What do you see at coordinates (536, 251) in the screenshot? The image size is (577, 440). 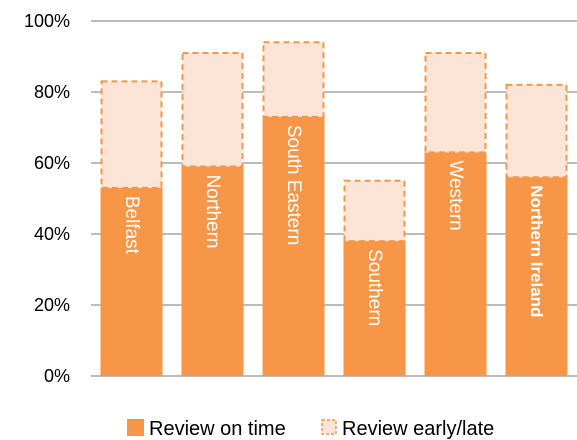 I see `category-label: Northern Ireland` at bounding box center [536, 251].